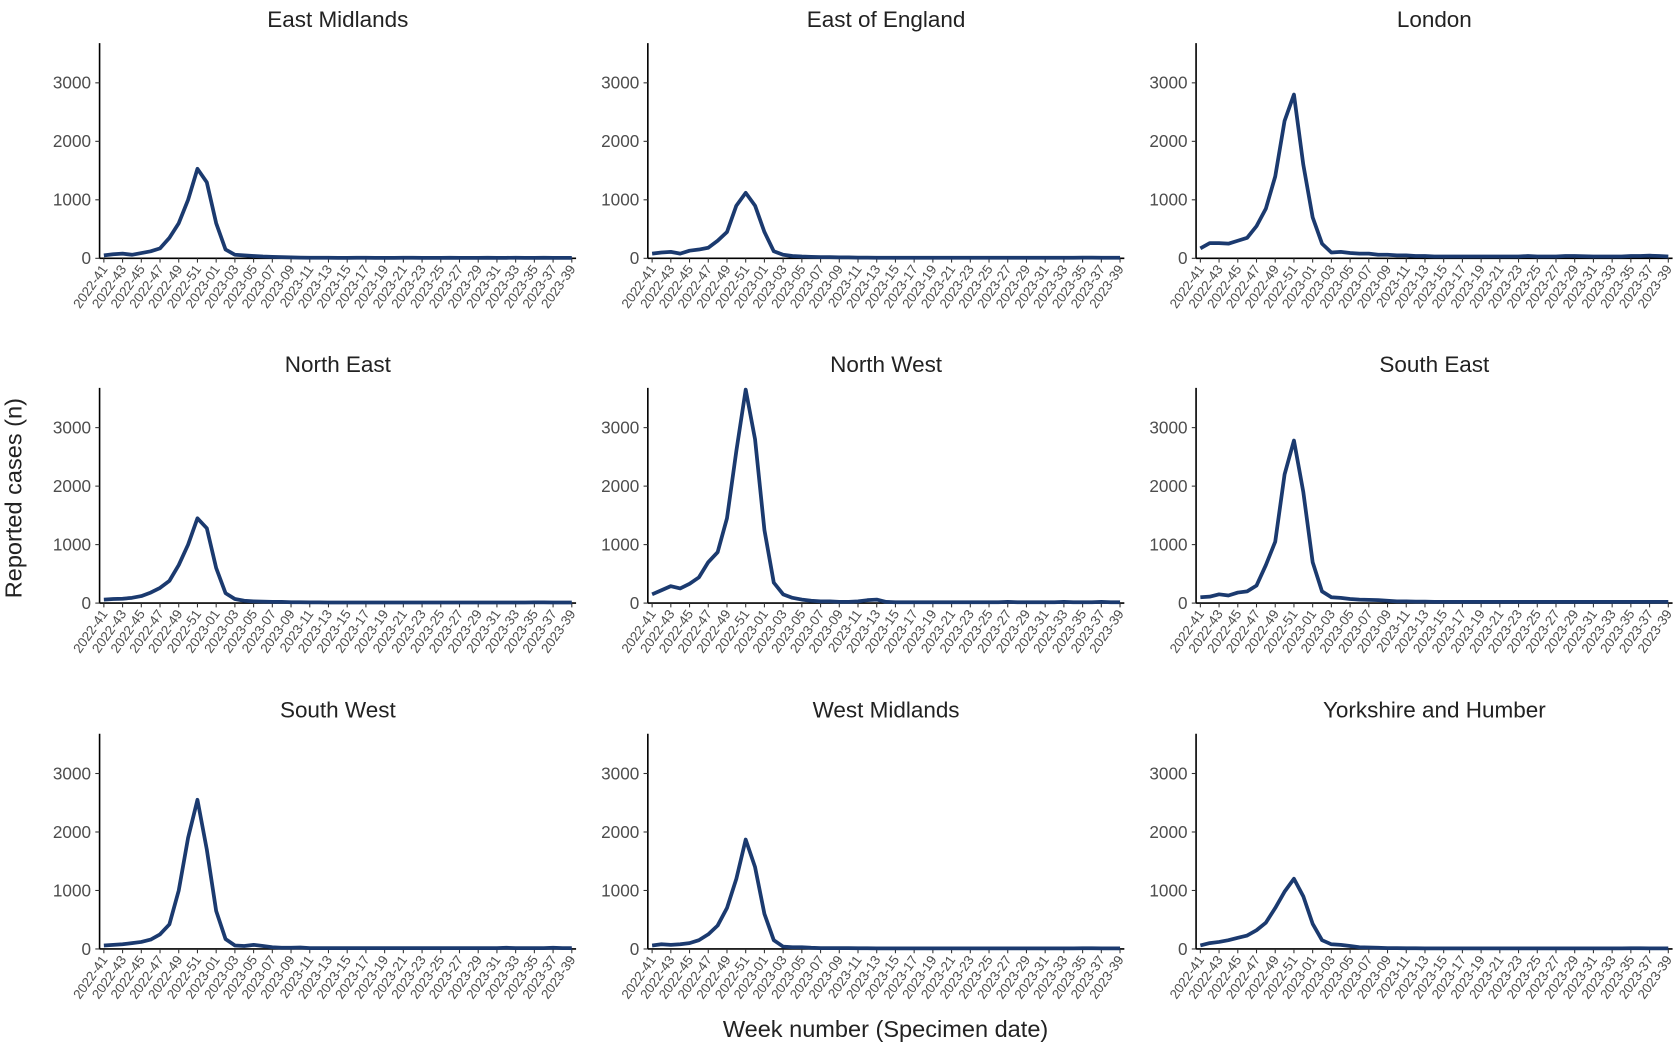  Describe the element at coordinates (886, 710) in the screenshot. I see `panel-title: West Midlands` at that location.